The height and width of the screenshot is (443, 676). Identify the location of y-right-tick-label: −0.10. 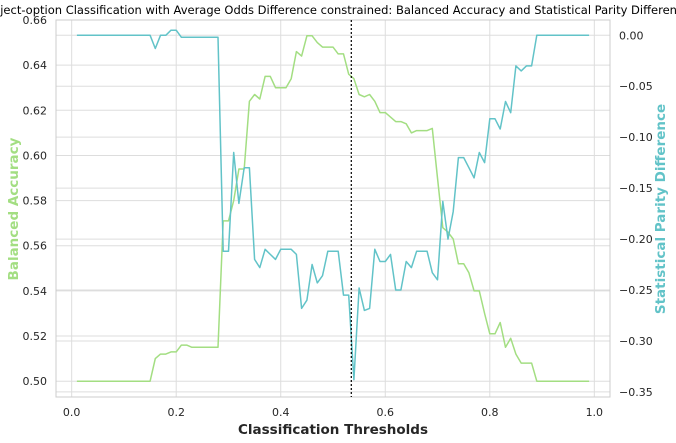
(636, 137).